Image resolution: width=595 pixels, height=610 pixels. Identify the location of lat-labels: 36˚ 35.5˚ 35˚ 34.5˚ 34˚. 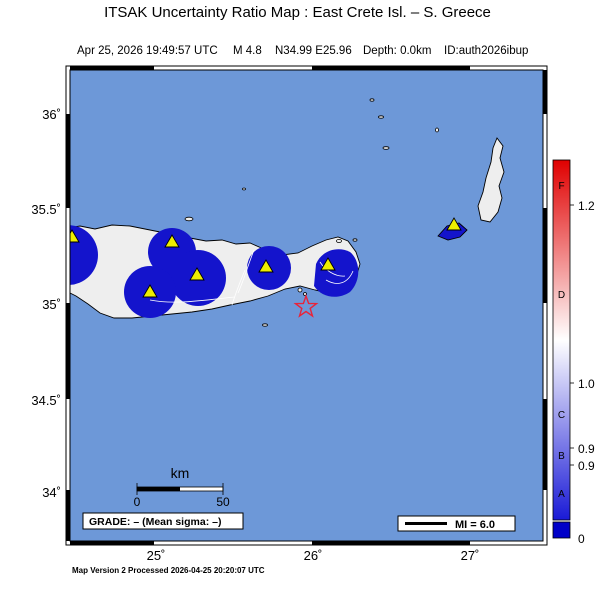
(46, 303).